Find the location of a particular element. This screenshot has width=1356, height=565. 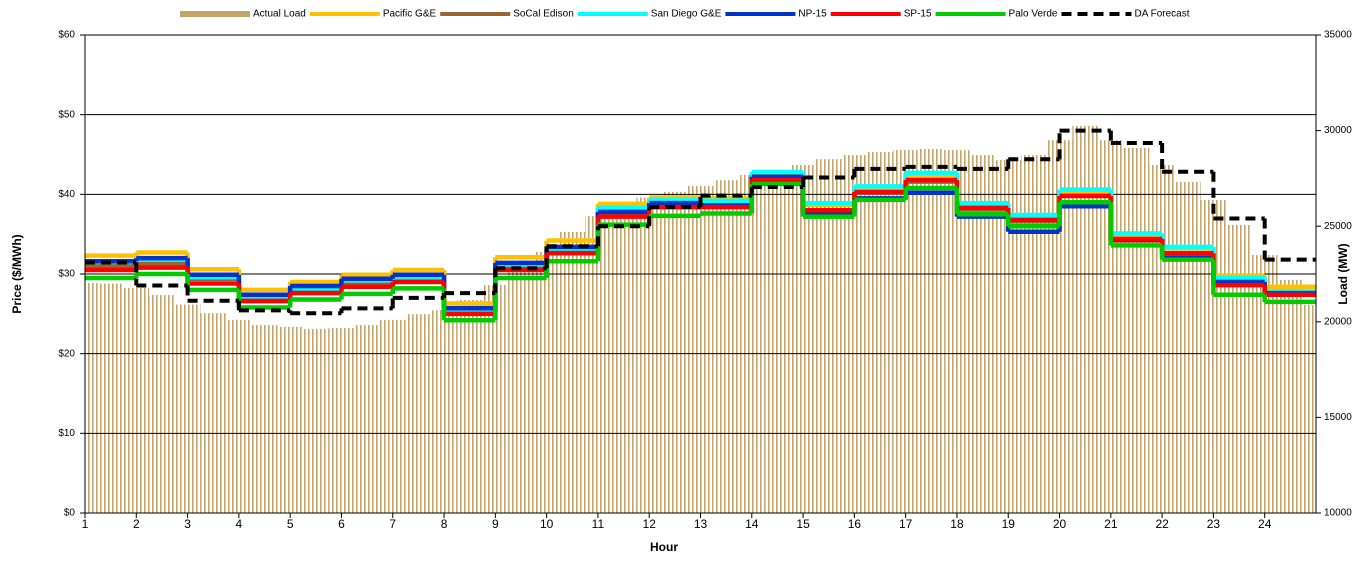

x-tick-label: 15 is located at coordinates (803, 524).